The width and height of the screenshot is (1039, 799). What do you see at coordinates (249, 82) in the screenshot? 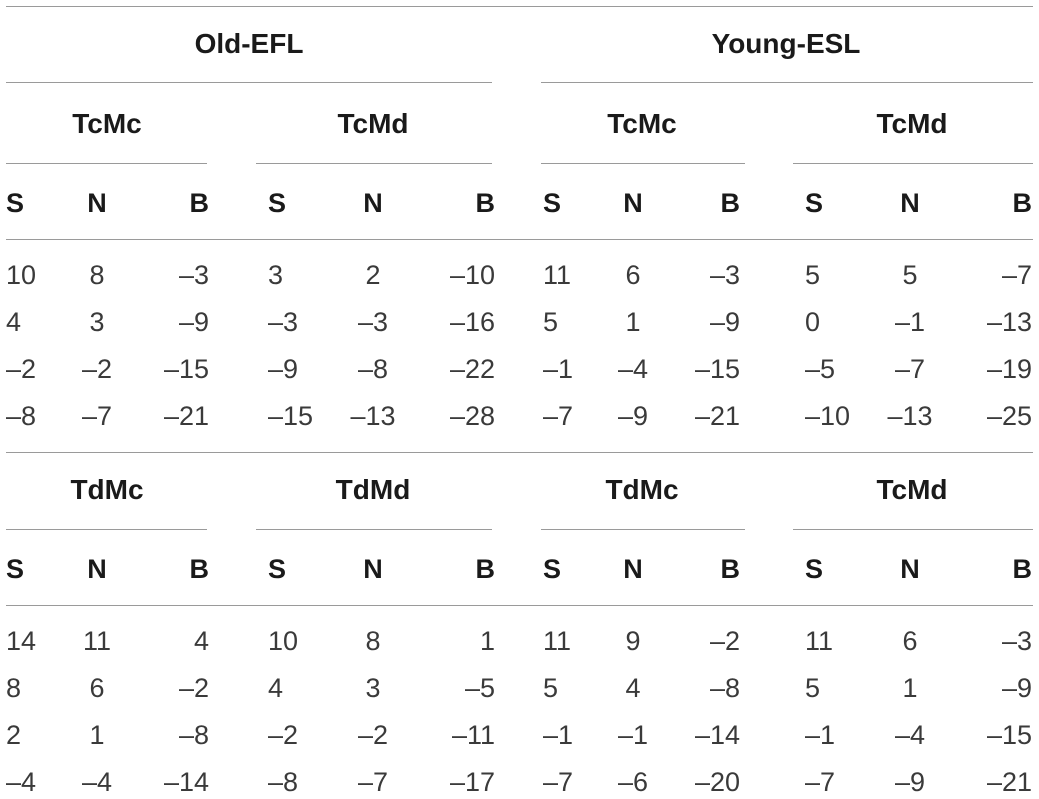
I see `group-rule` at bounding box center [249, 82].